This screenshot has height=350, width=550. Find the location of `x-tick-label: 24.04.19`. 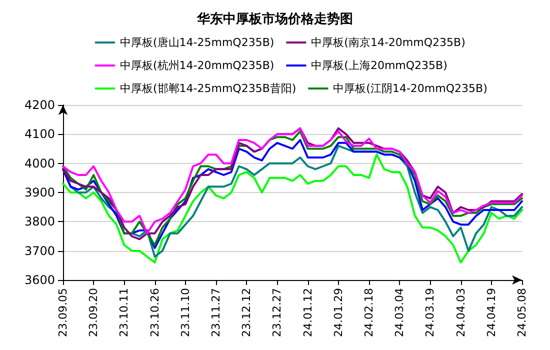

x-tick-label: 24.04.19 is located at coordinates (491, 312).